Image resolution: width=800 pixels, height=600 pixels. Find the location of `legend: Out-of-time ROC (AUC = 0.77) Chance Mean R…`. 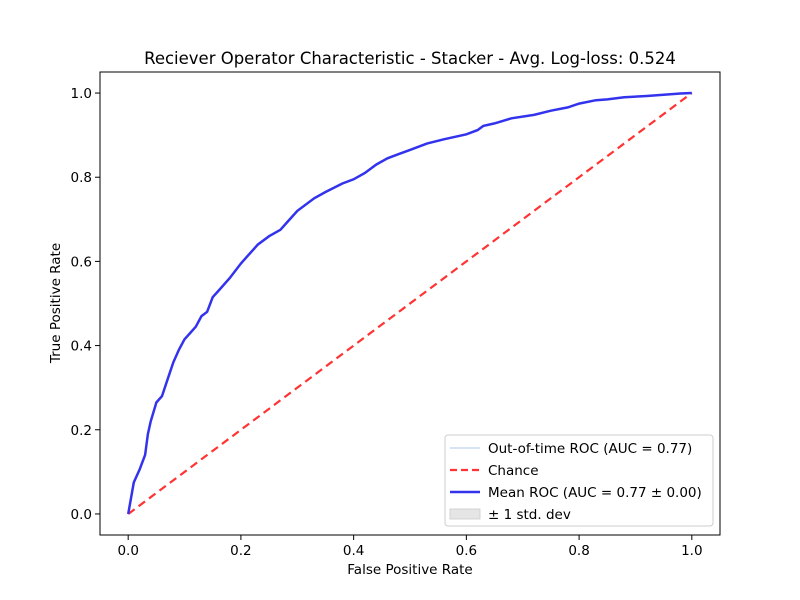

legend: Out-of-time ROC (AUC = 0.77) Chance Mean R… is located at coordinates (579, 480).